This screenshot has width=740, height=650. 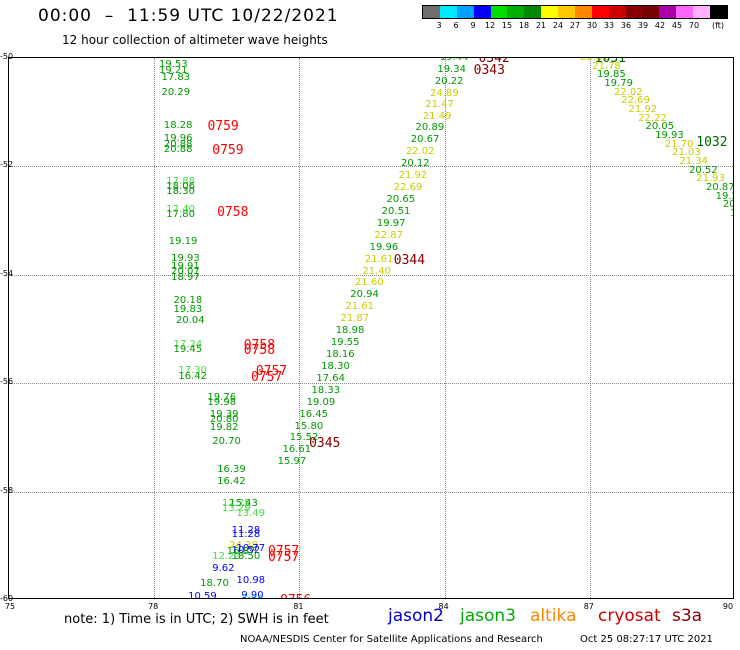 What do you see at coordinates (727, 205) in the screenshot?
I see `wave-height-value: 20.88` at bounding box center [727, 205].